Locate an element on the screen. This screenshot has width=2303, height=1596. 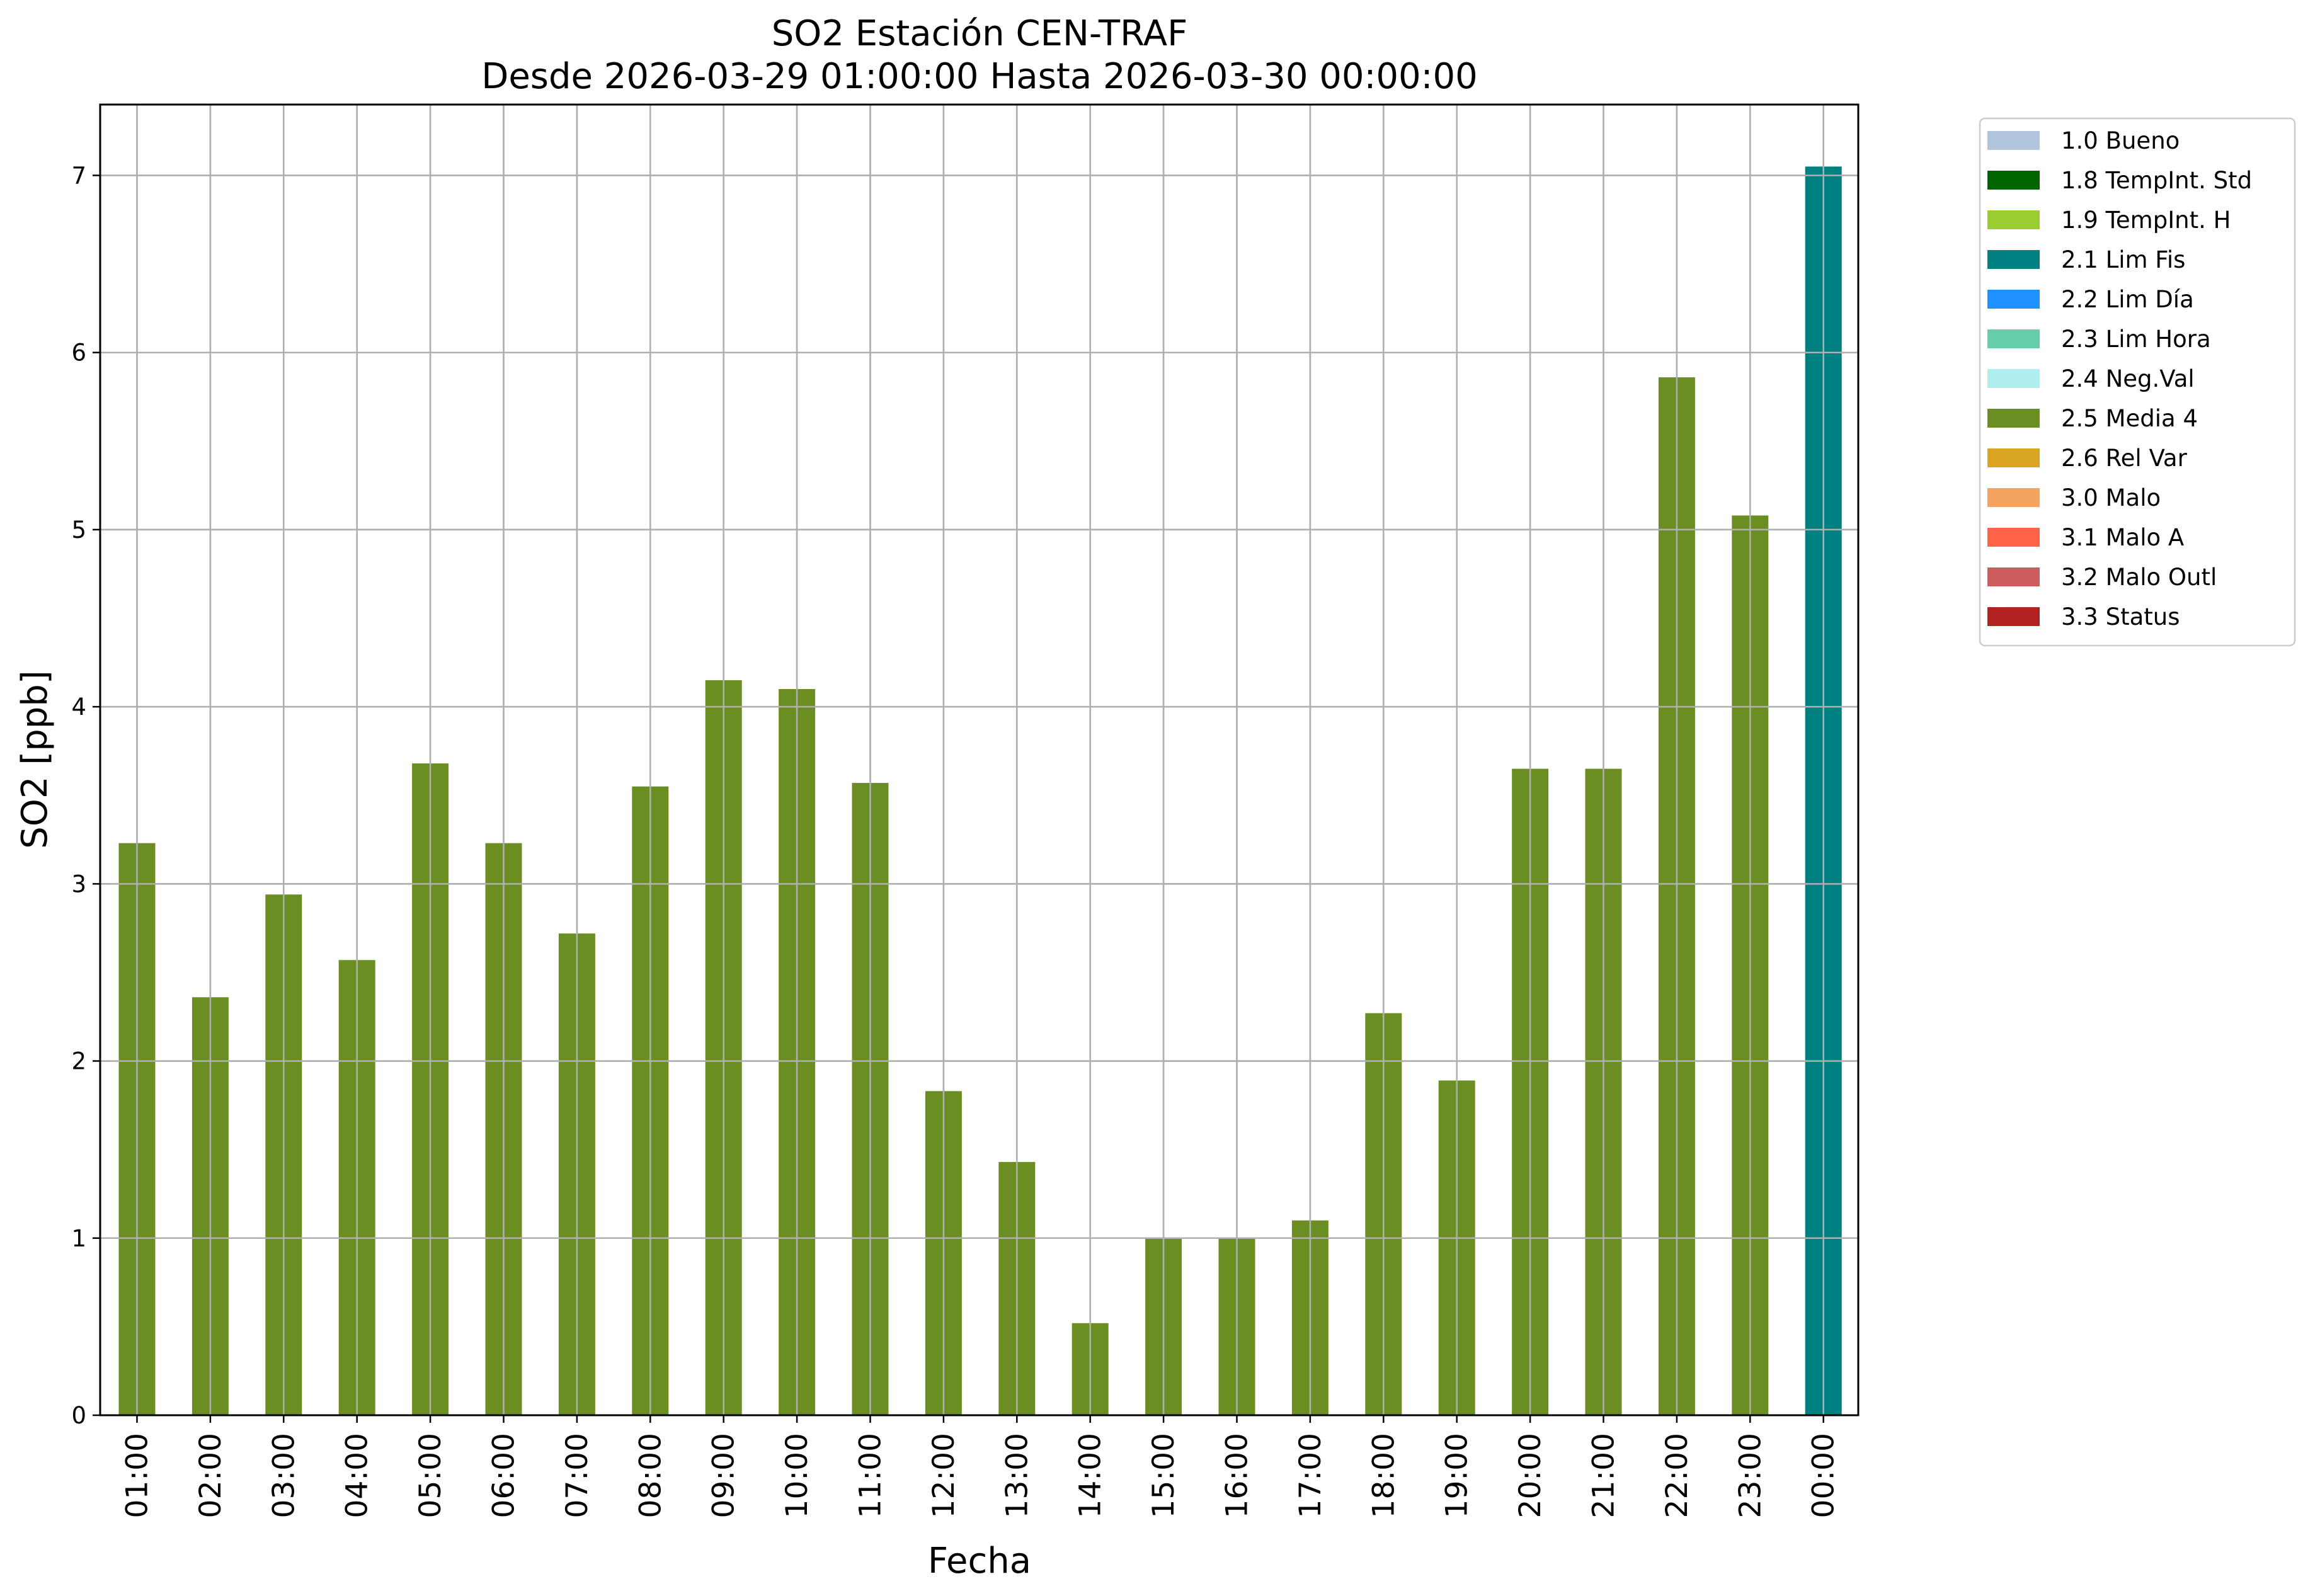
x-tick-label: 04:00 is located at coordinates (357, 1475).